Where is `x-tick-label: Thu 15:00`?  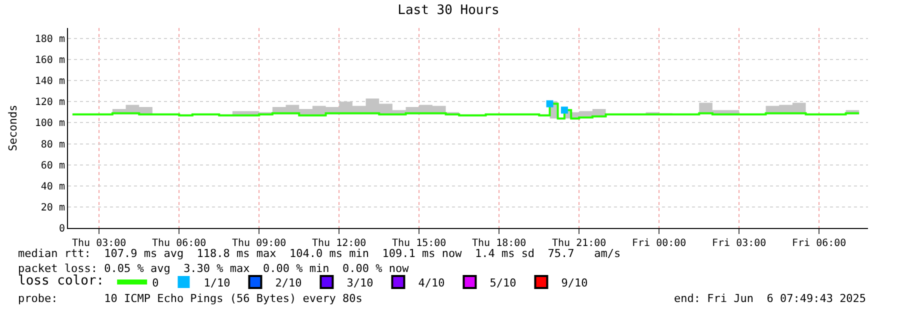
x-tick-label: Thu 15:00 is located at coordinates (419, 243).